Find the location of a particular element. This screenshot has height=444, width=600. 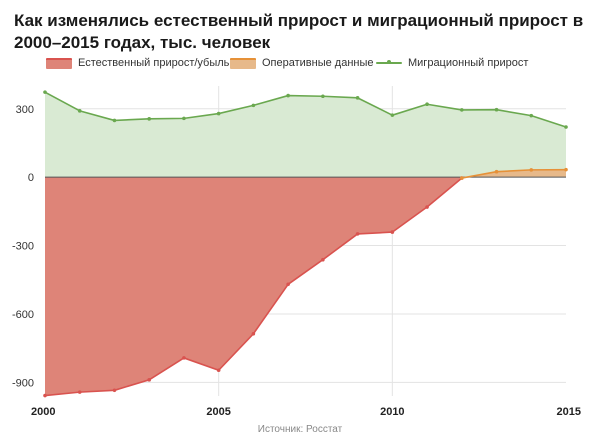

y-tick-label--300: -300 is located at coordinates (23, 247).